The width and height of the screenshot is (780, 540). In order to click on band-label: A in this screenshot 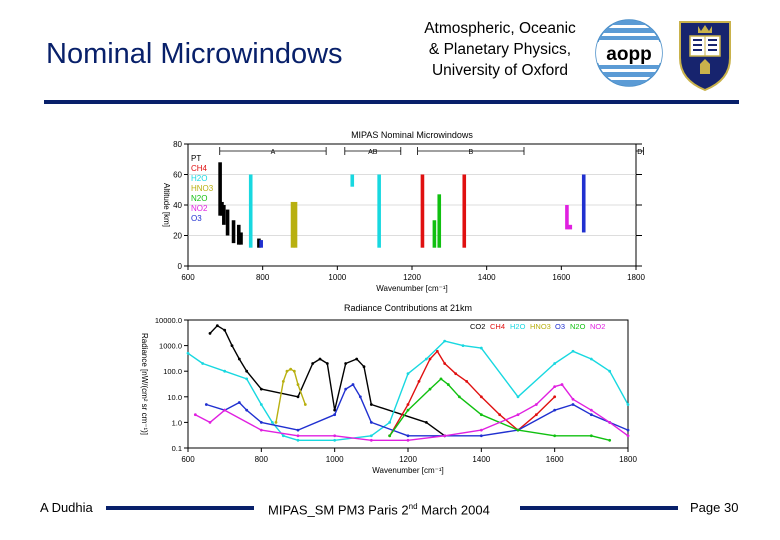, I will do `click(273, 152)`.